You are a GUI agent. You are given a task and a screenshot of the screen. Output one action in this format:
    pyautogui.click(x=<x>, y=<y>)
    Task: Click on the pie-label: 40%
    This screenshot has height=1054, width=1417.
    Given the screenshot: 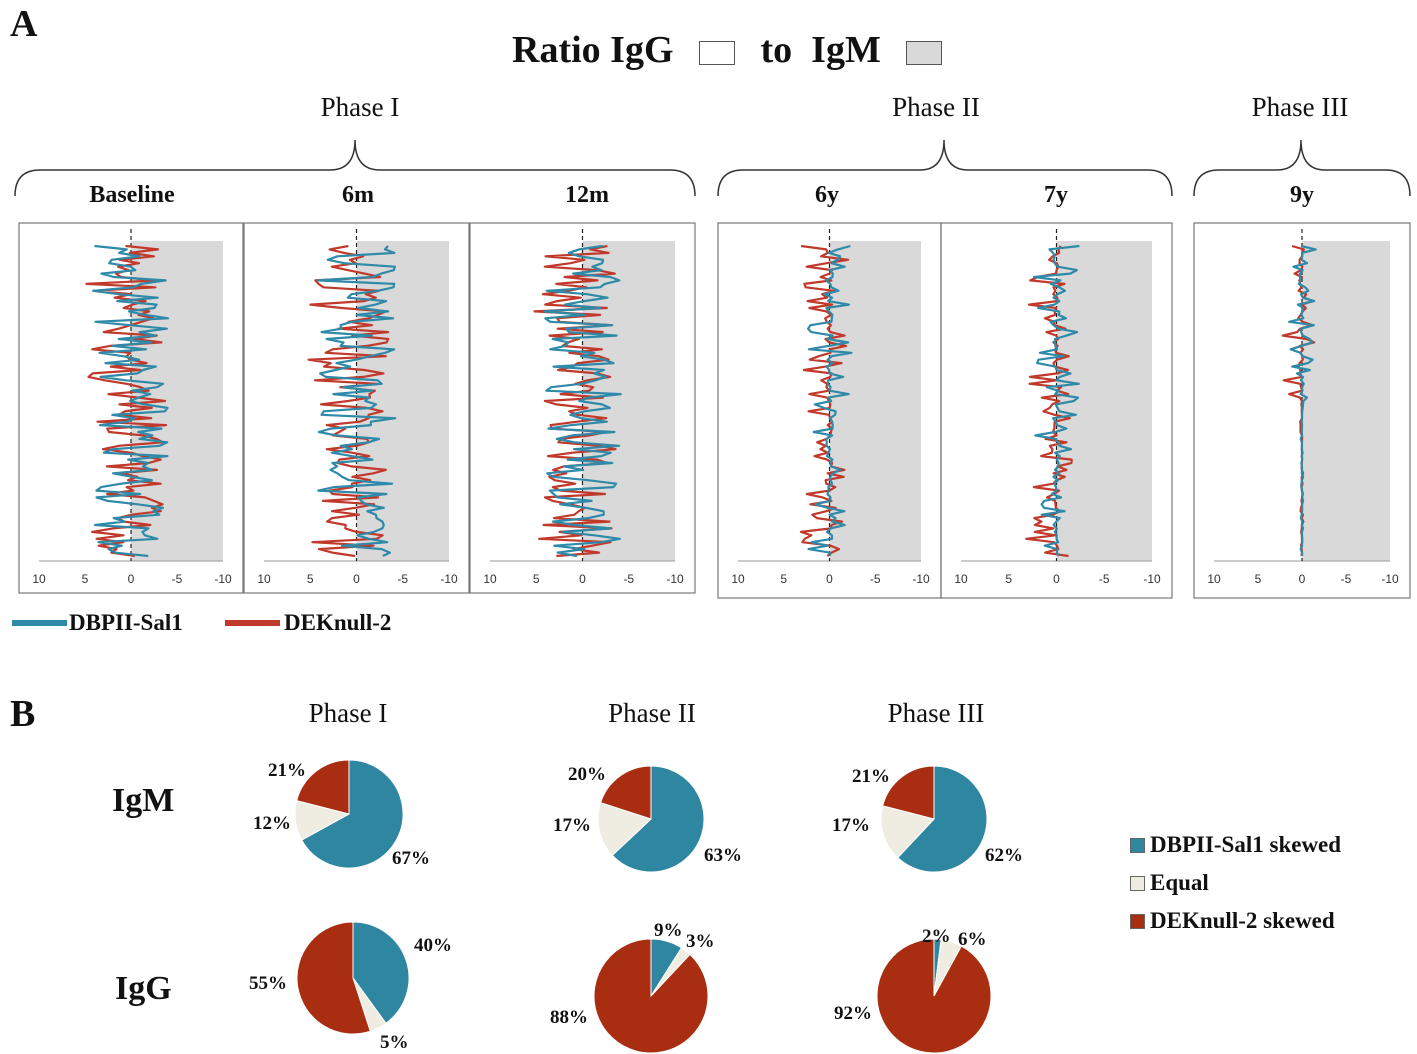 What is the action you would take?
    pyautogui.click(x=433, y=945)
    